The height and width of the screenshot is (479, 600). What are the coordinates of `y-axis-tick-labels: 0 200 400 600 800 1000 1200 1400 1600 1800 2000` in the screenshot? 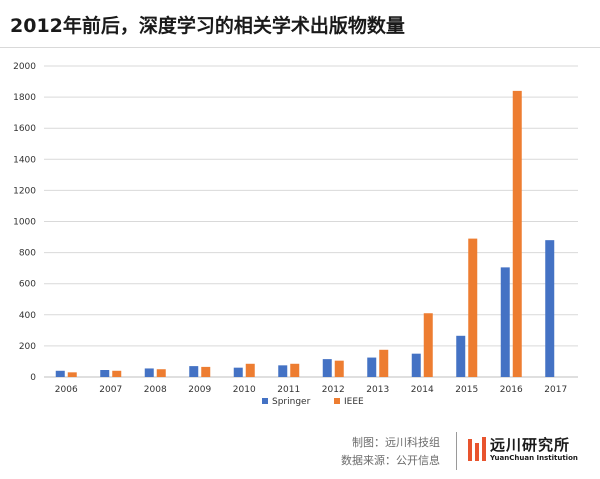 It's located at (24, 222).